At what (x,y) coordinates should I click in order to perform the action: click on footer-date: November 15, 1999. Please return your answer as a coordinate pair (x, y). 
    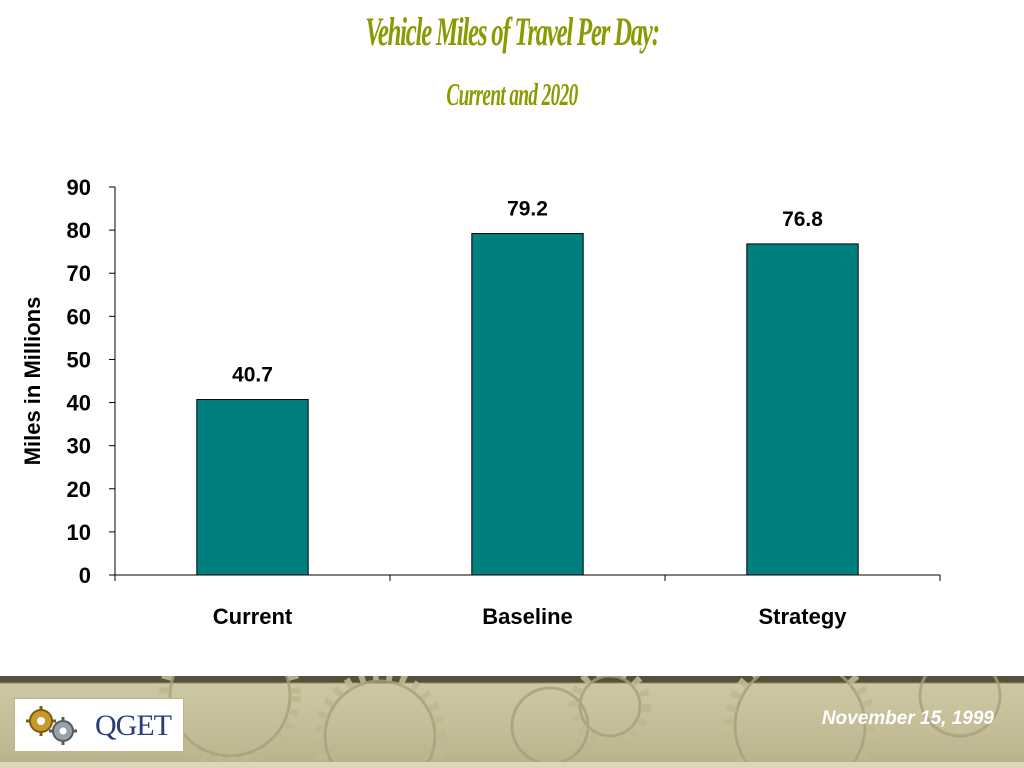
    Looking at the image, I should click on (907, 718).